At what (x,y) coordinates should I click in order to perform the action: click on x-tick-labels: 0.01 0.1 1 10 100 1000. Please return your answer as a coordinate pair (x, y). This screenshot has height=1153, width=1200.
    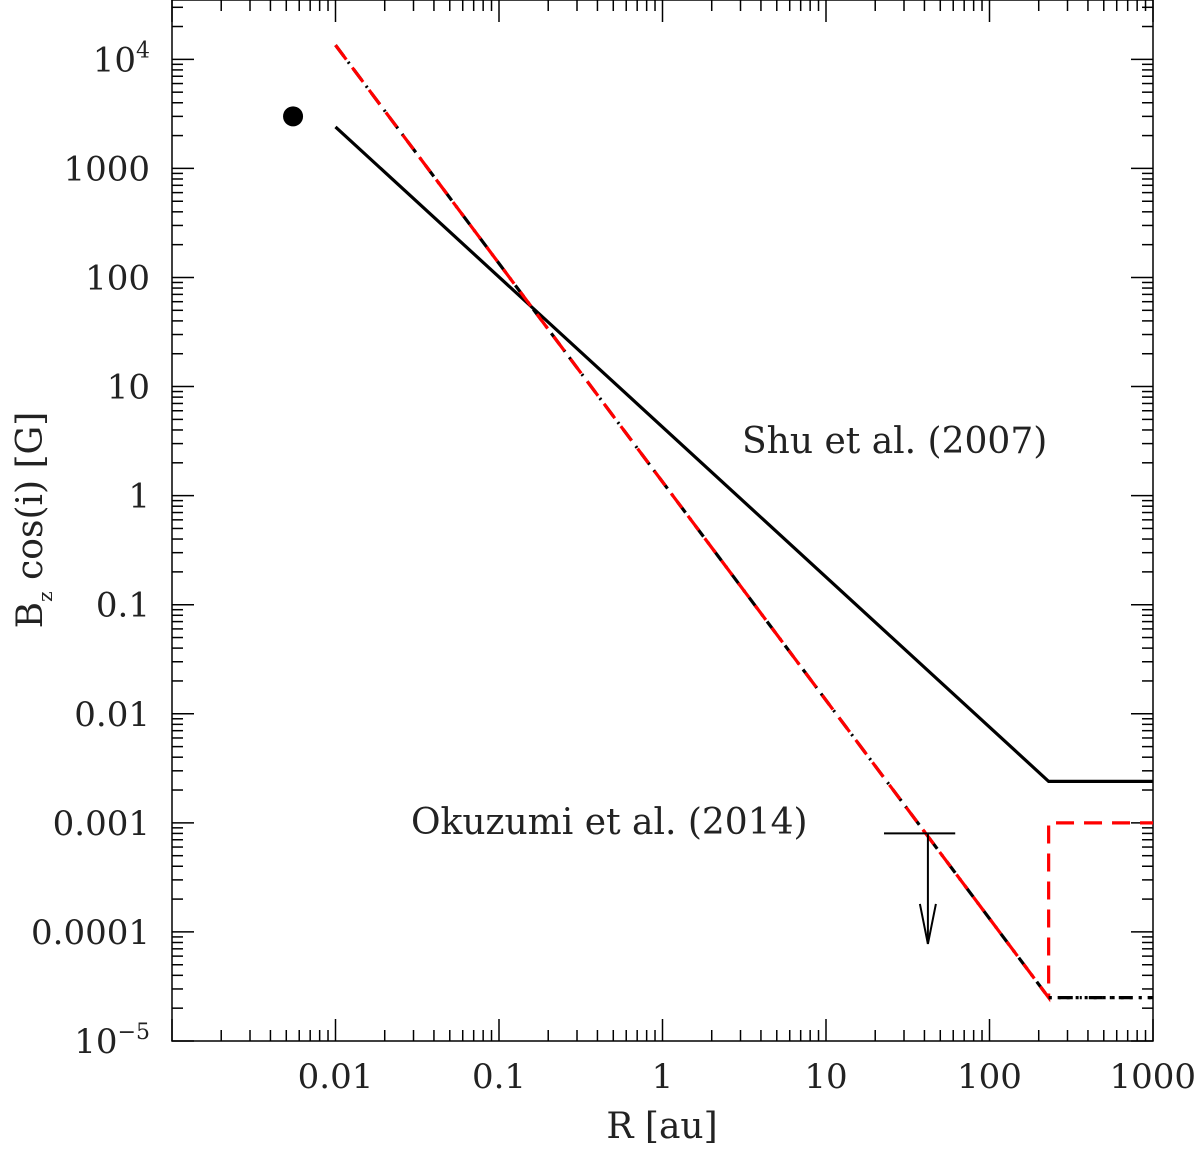
    Looking at the image, I should click on (747, 1077).